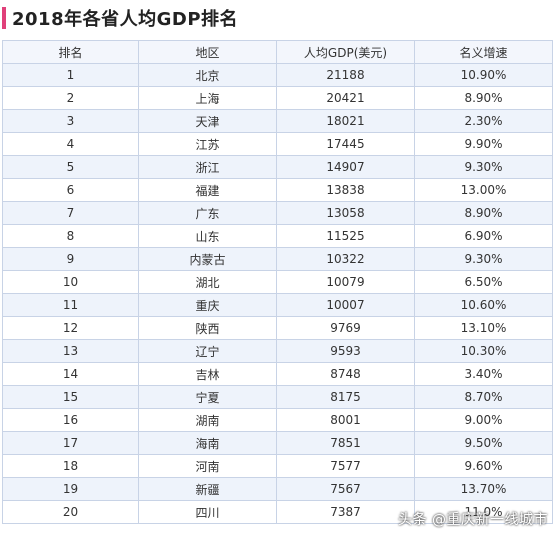  What do you see at coordinates (70, 190) in the screenshot?
I see `cell-rank: 6` at bounding box center [70, 190].